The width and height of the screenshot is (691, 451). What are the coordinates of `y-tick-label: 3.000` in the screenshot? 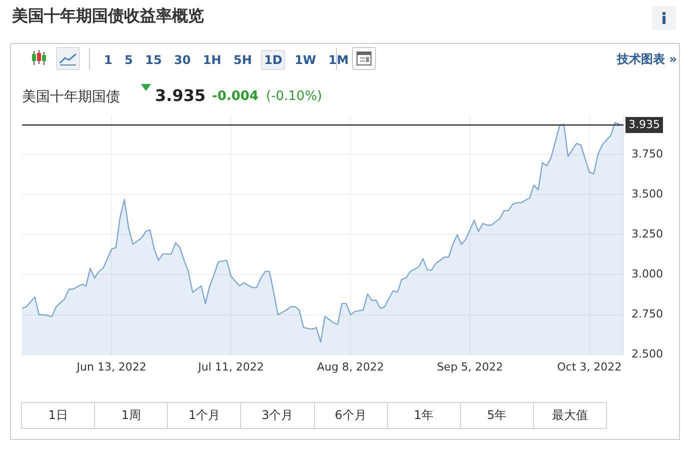 It's located at (648, 274).